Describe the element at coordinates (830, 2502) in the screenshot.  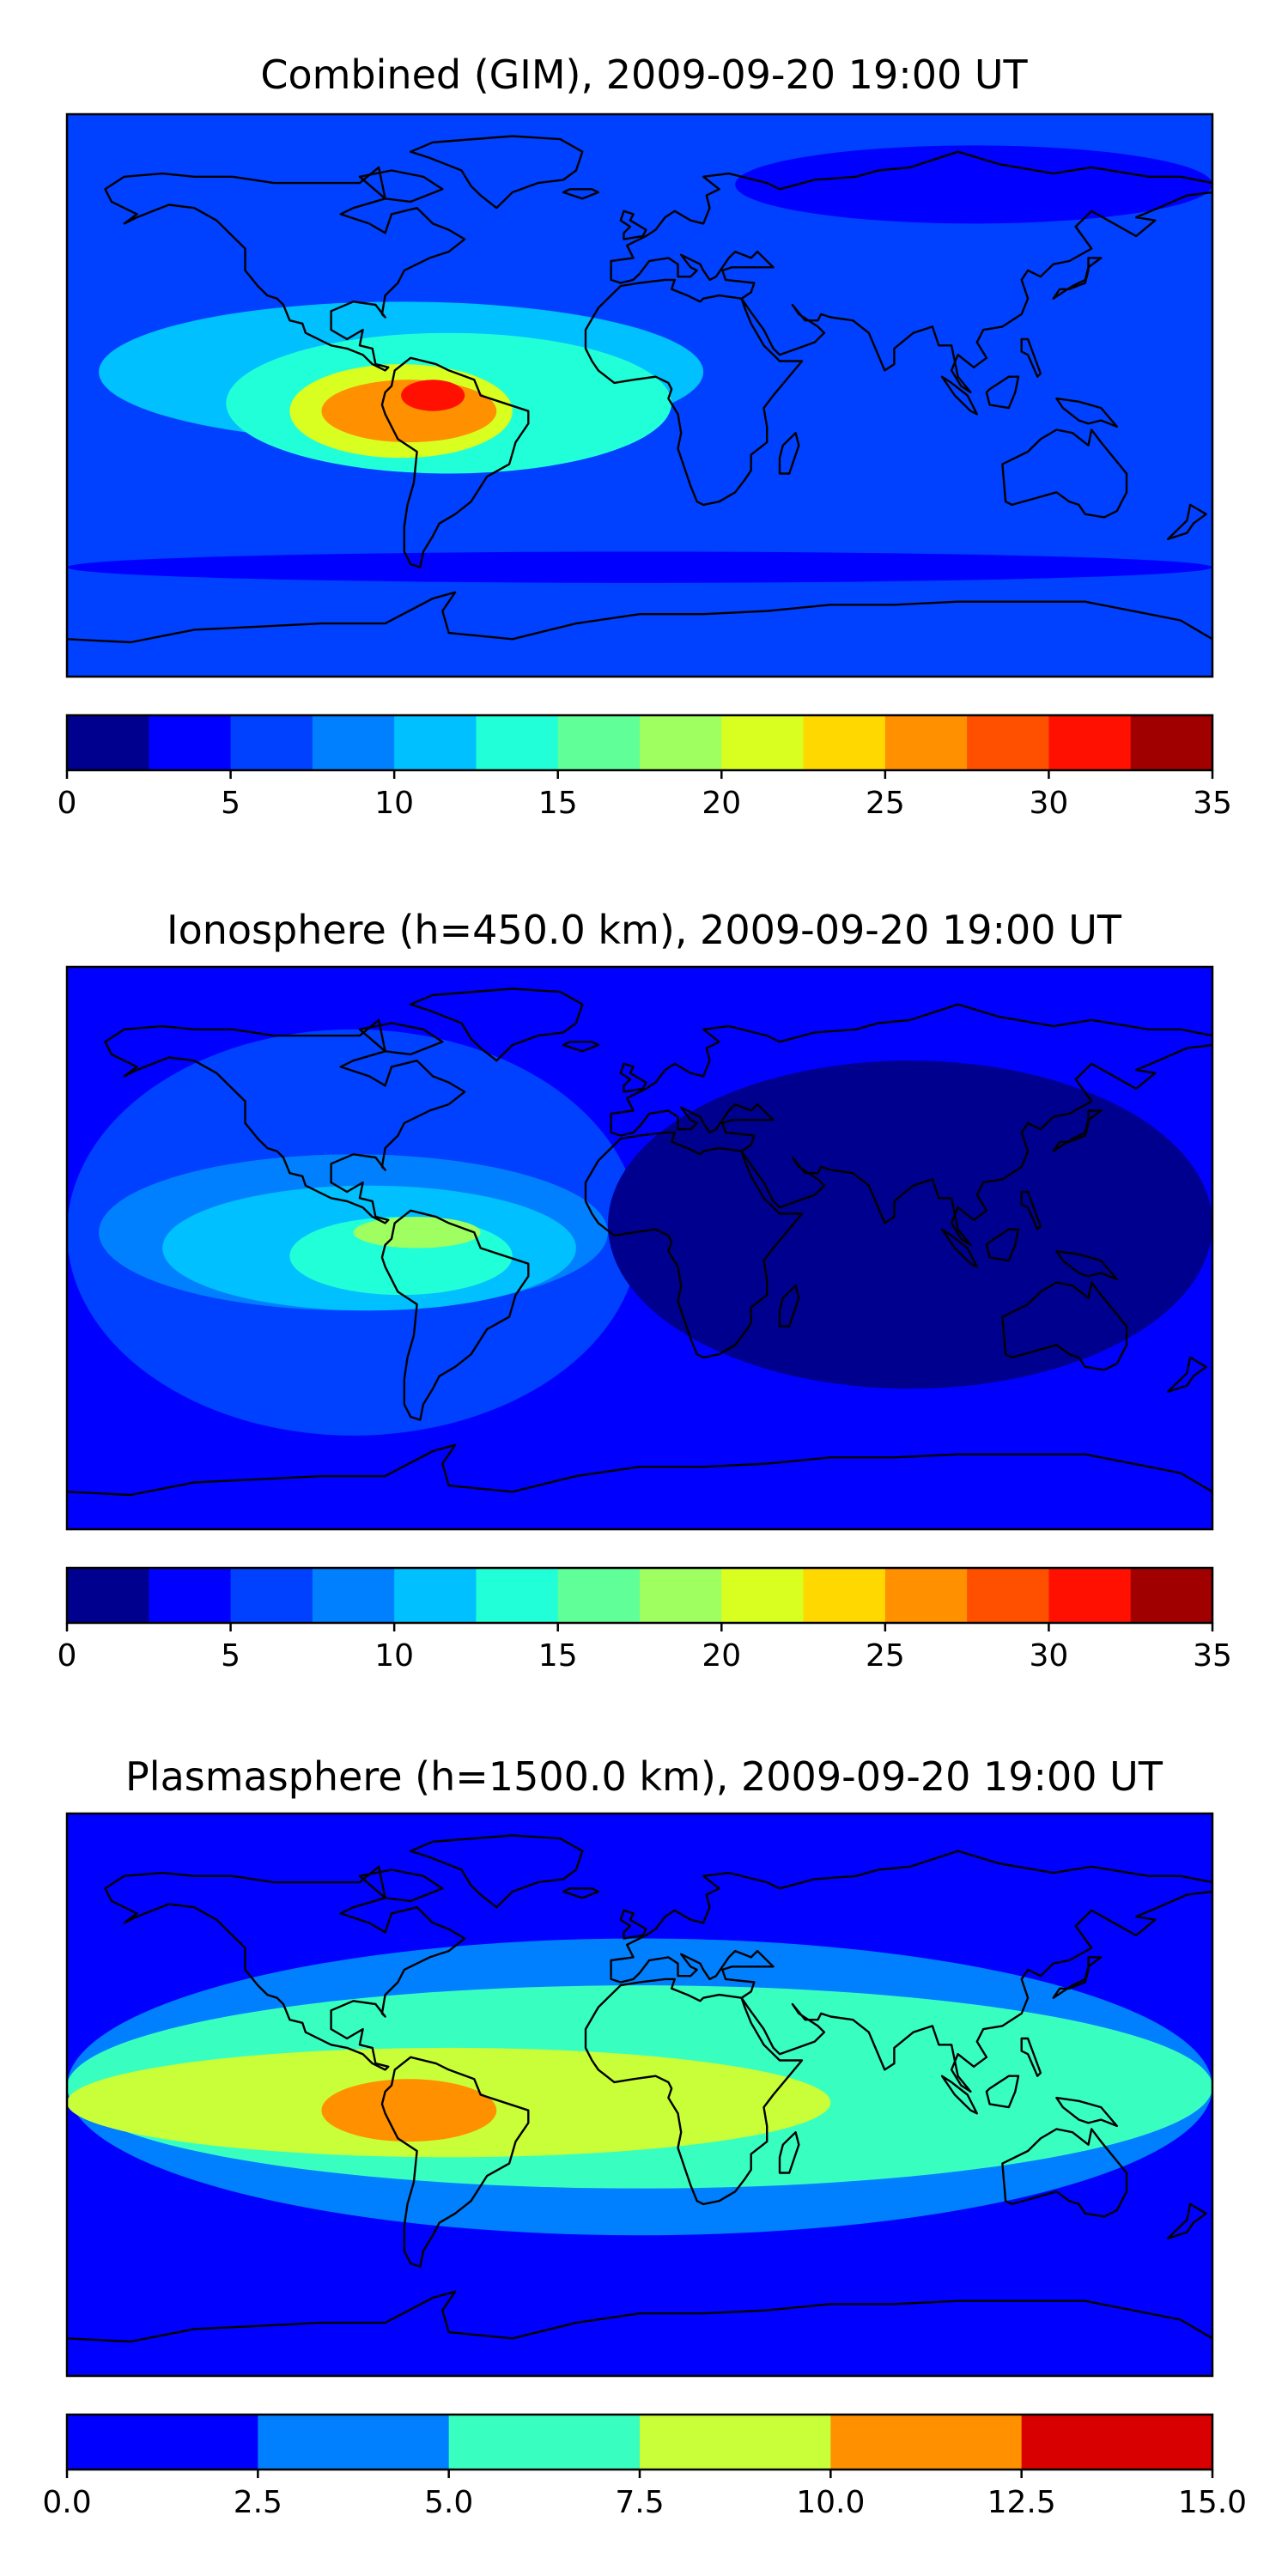
I see `colorbar-tick-label: 10.0` at that location.